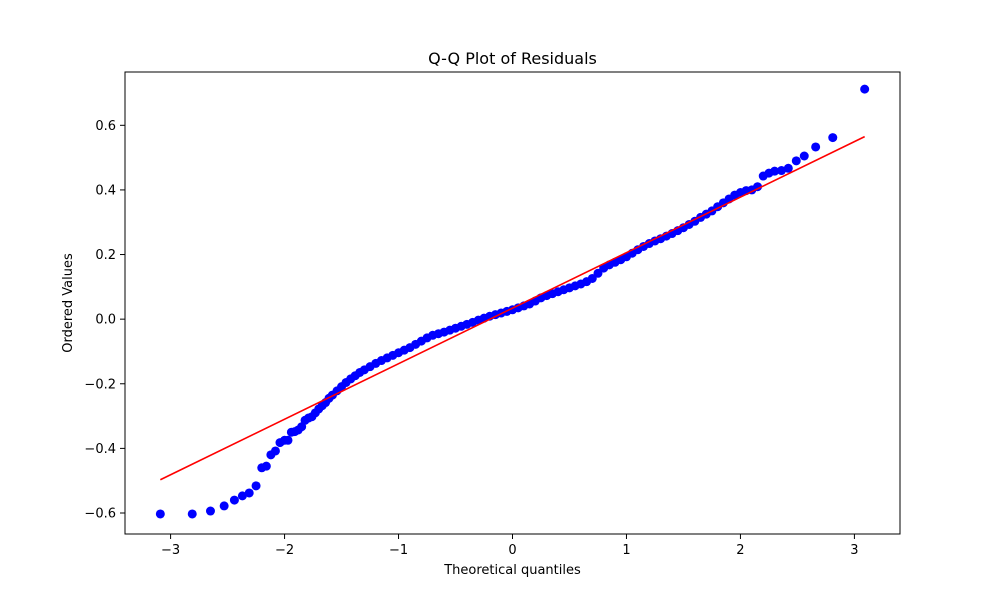  What do you see at coordinates (512, 570) in the screenshot?
I see `x-axis-label: Theoretical quantiles` at bounding box center [512, 570].